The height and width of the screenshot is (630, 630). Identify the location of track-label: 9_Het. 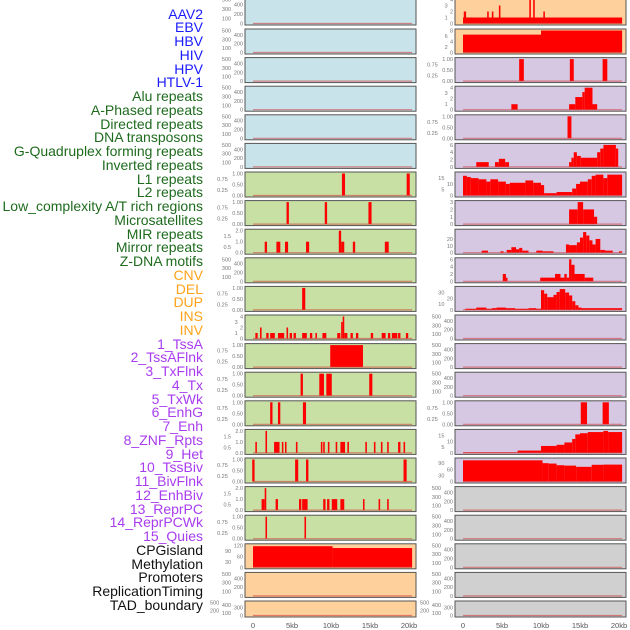
(184, 453).